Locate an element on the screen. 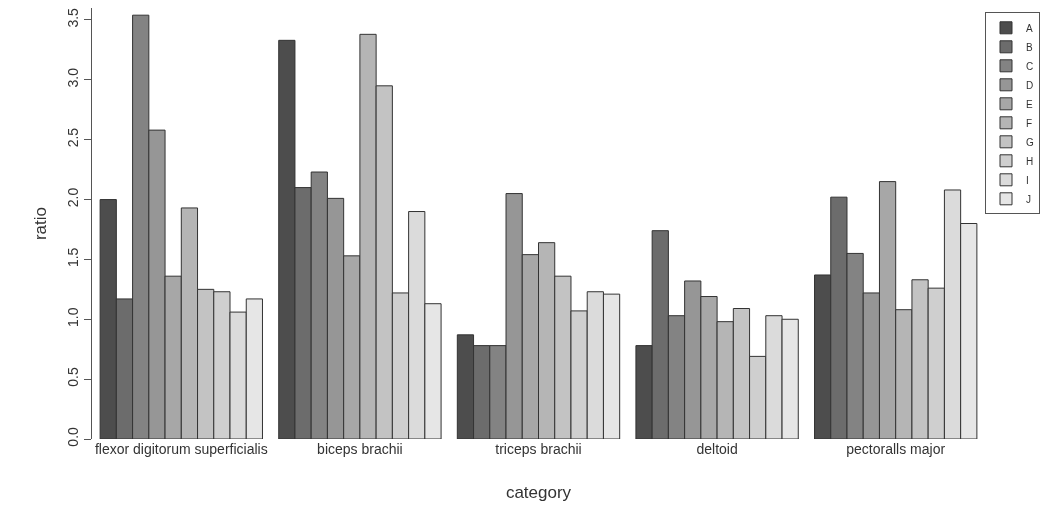 The image size is (1048, 524). y-tick-label: 0.0 is located at coordinates (73, 436).